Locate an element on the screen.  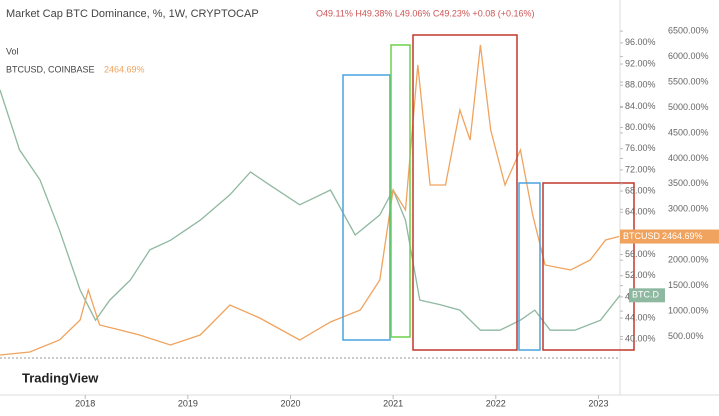
y2-tick-label: 4000.00% is located at coordinates (688, 158).